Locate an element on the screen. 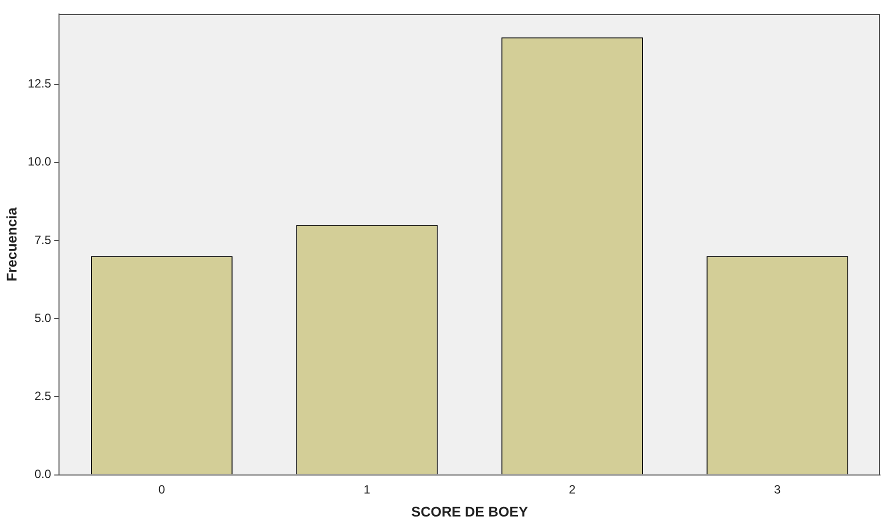 The height and width of the screenshot is (525, 883). y-tick-label: 12.5 is located at coordinates (40, 83).